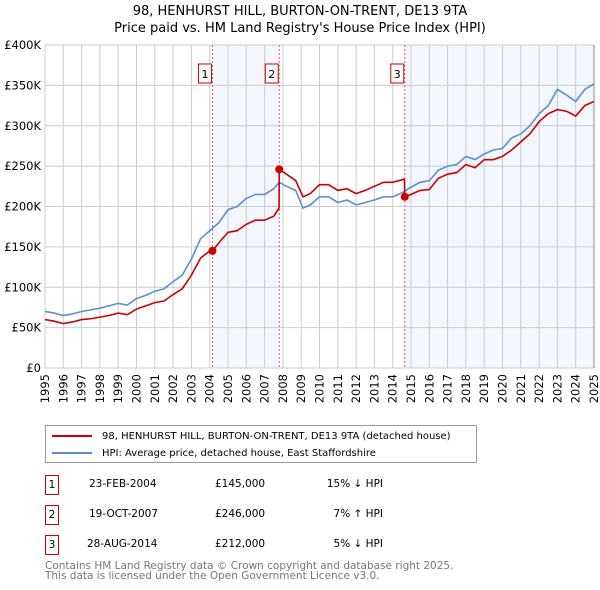 The height and width of the screenshot is (590, 600). What do you see at coordinates (466, 388) in the screenshot?
I see `x-tick-label: 2018` at bounding box center [466, 388].